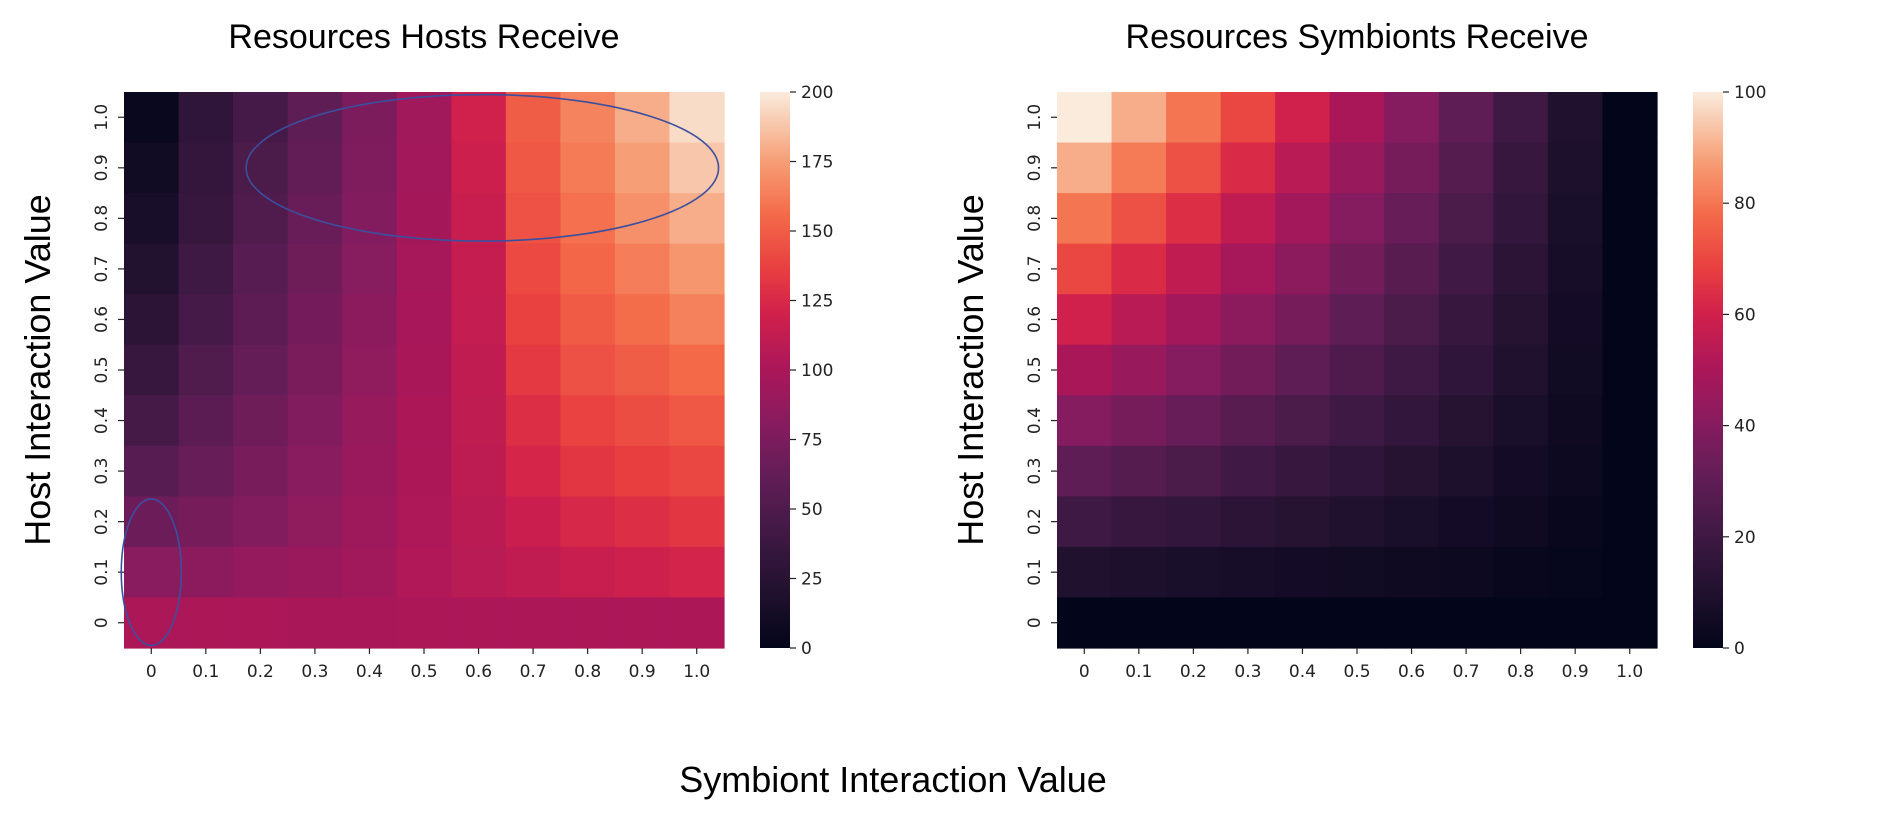 The height and width of the screenshot is (822, 1889). Describe the element at coordinates (1035, 521) in the screenshot. I see `y-tick-label: 0.2` at that location.